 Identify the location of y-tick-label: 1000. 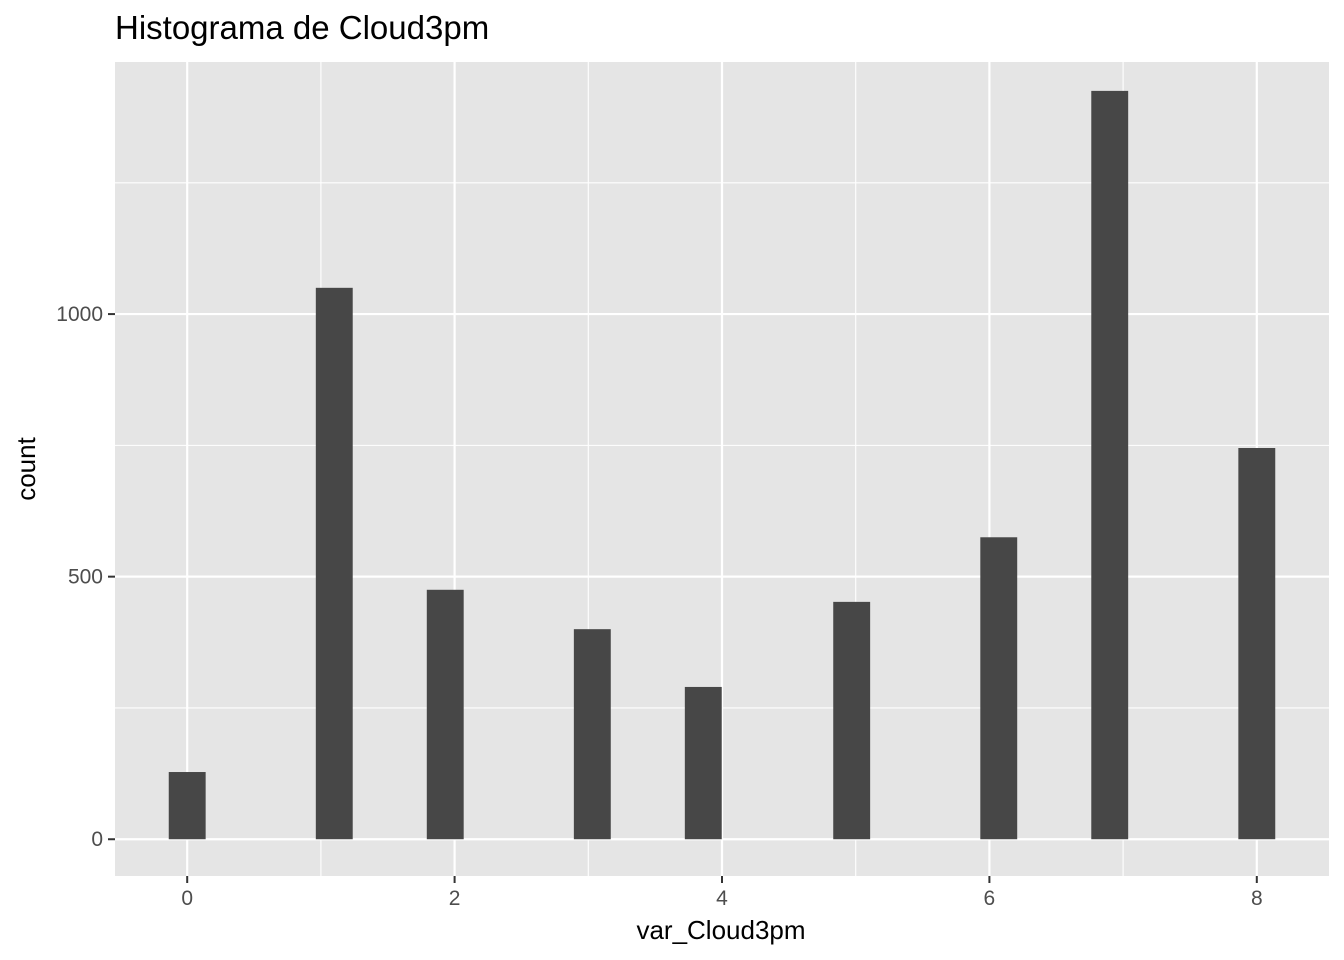
(79, 314).